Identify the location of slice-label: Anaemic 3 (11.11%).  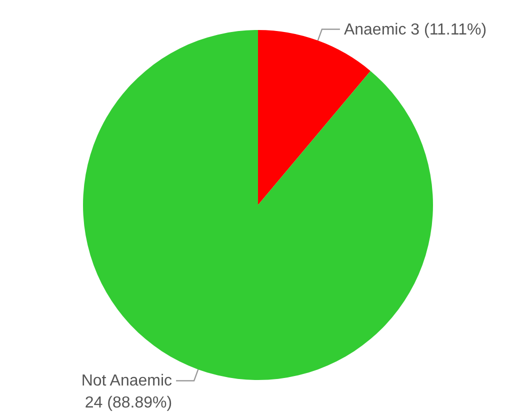
(415, 29).